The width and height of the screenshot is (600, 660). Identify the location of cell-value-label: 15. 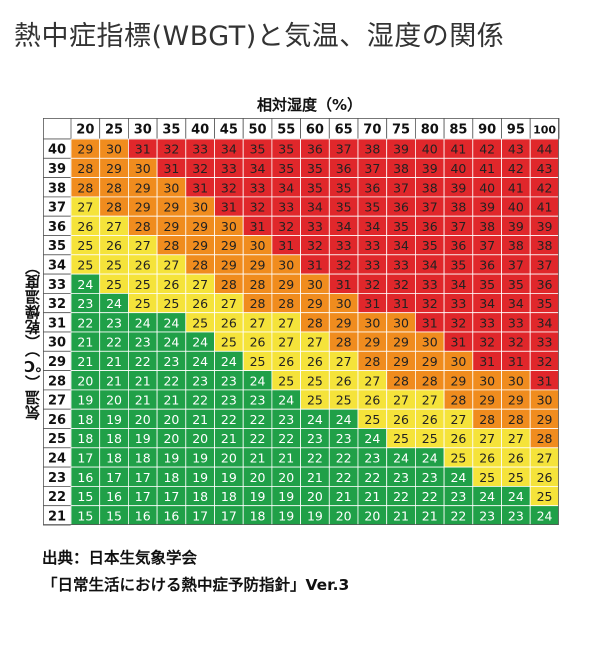
(85, 496).